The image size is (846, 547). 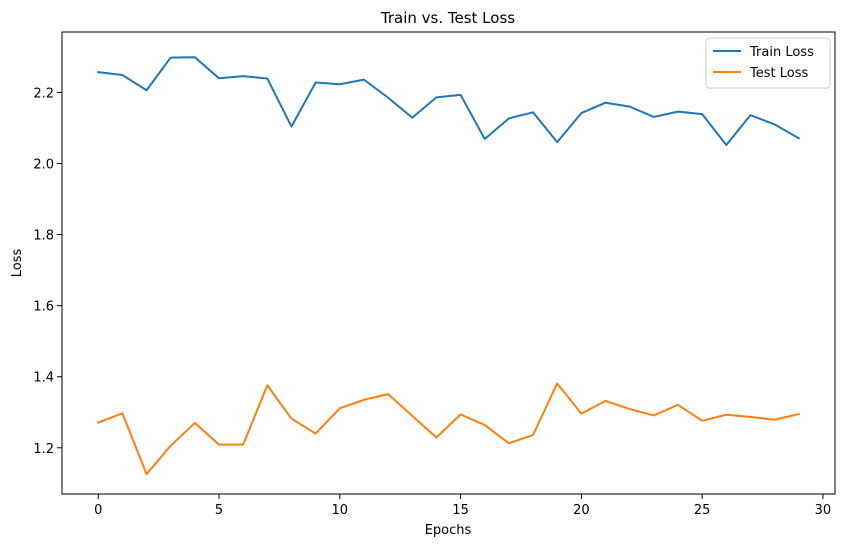 I want to click on y-tick-label: 1.8, so click(x=43, y=236).